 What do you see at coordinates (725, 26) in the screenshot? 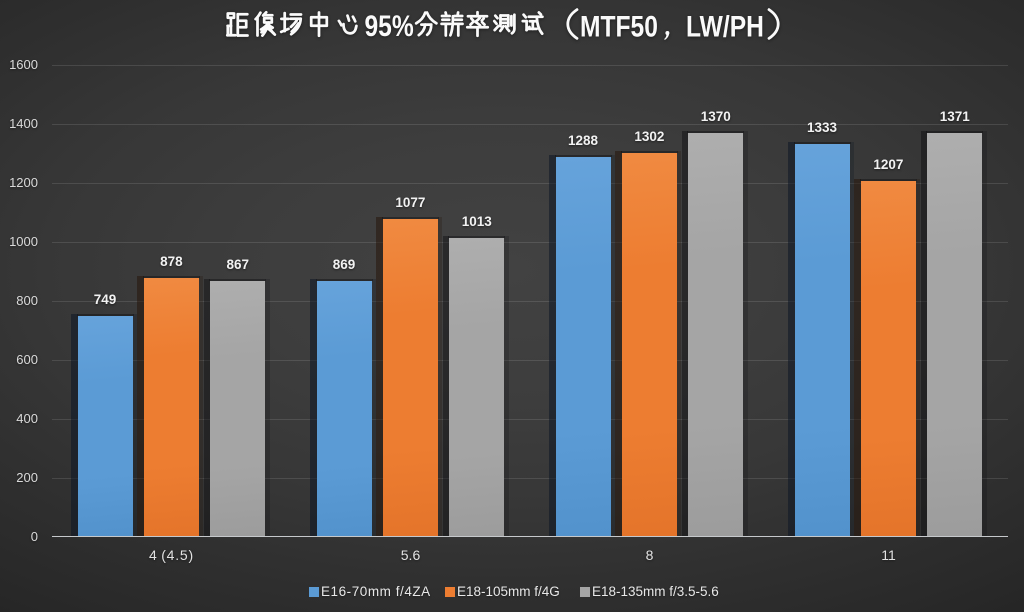
I see `svg-text: LW/PH` at bounding box center [725, 26].